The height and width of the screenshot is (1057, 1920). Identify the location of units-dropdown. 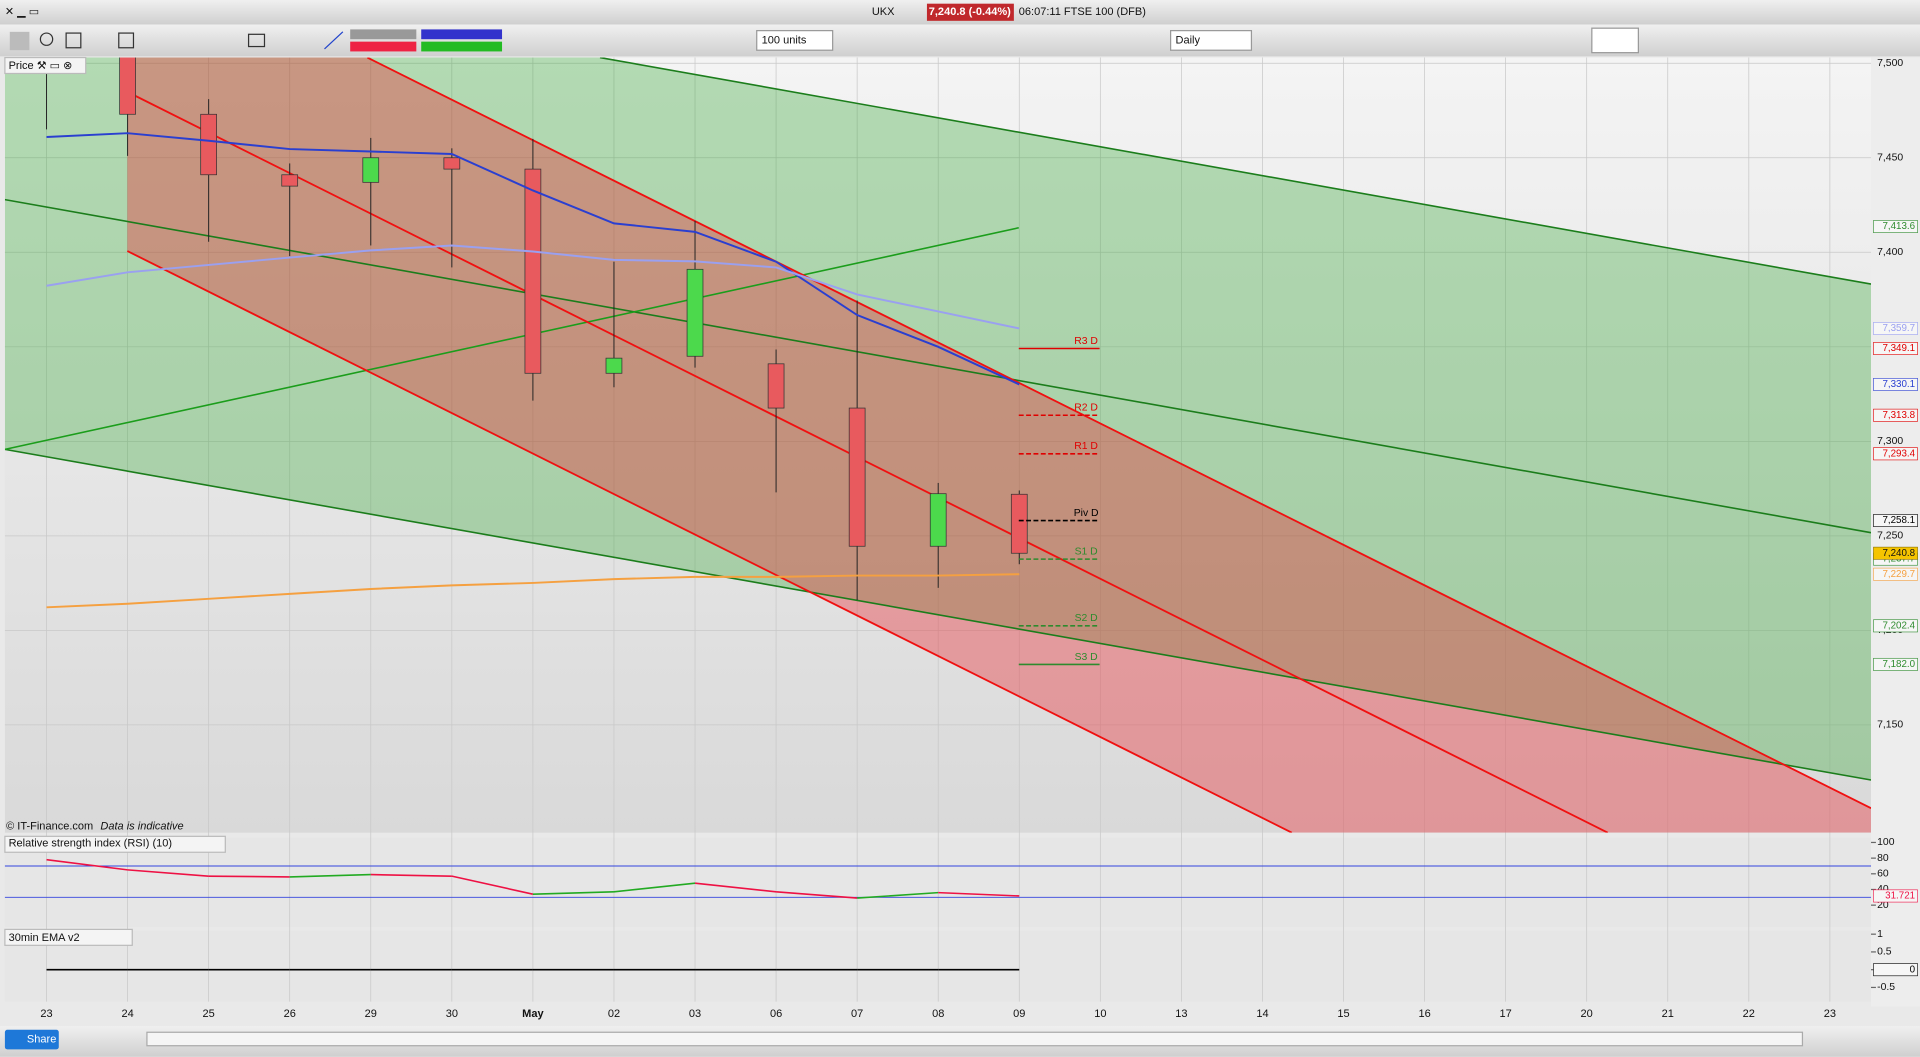
(795, 40).